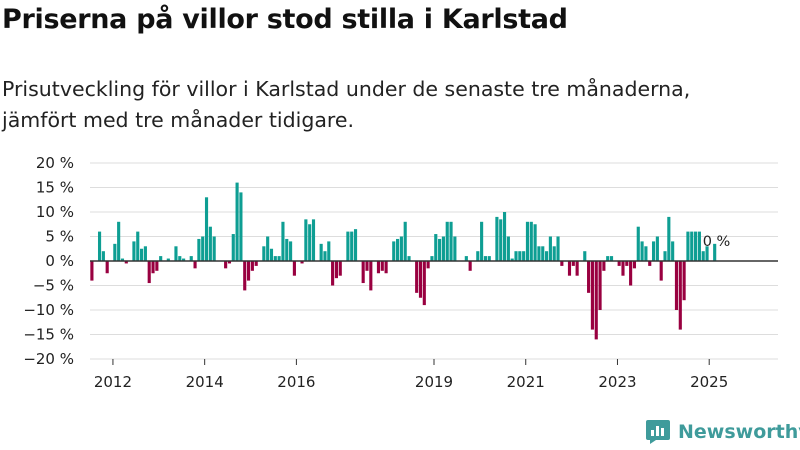  I want to click on x-tick-label: 2023, so click(617, 382).